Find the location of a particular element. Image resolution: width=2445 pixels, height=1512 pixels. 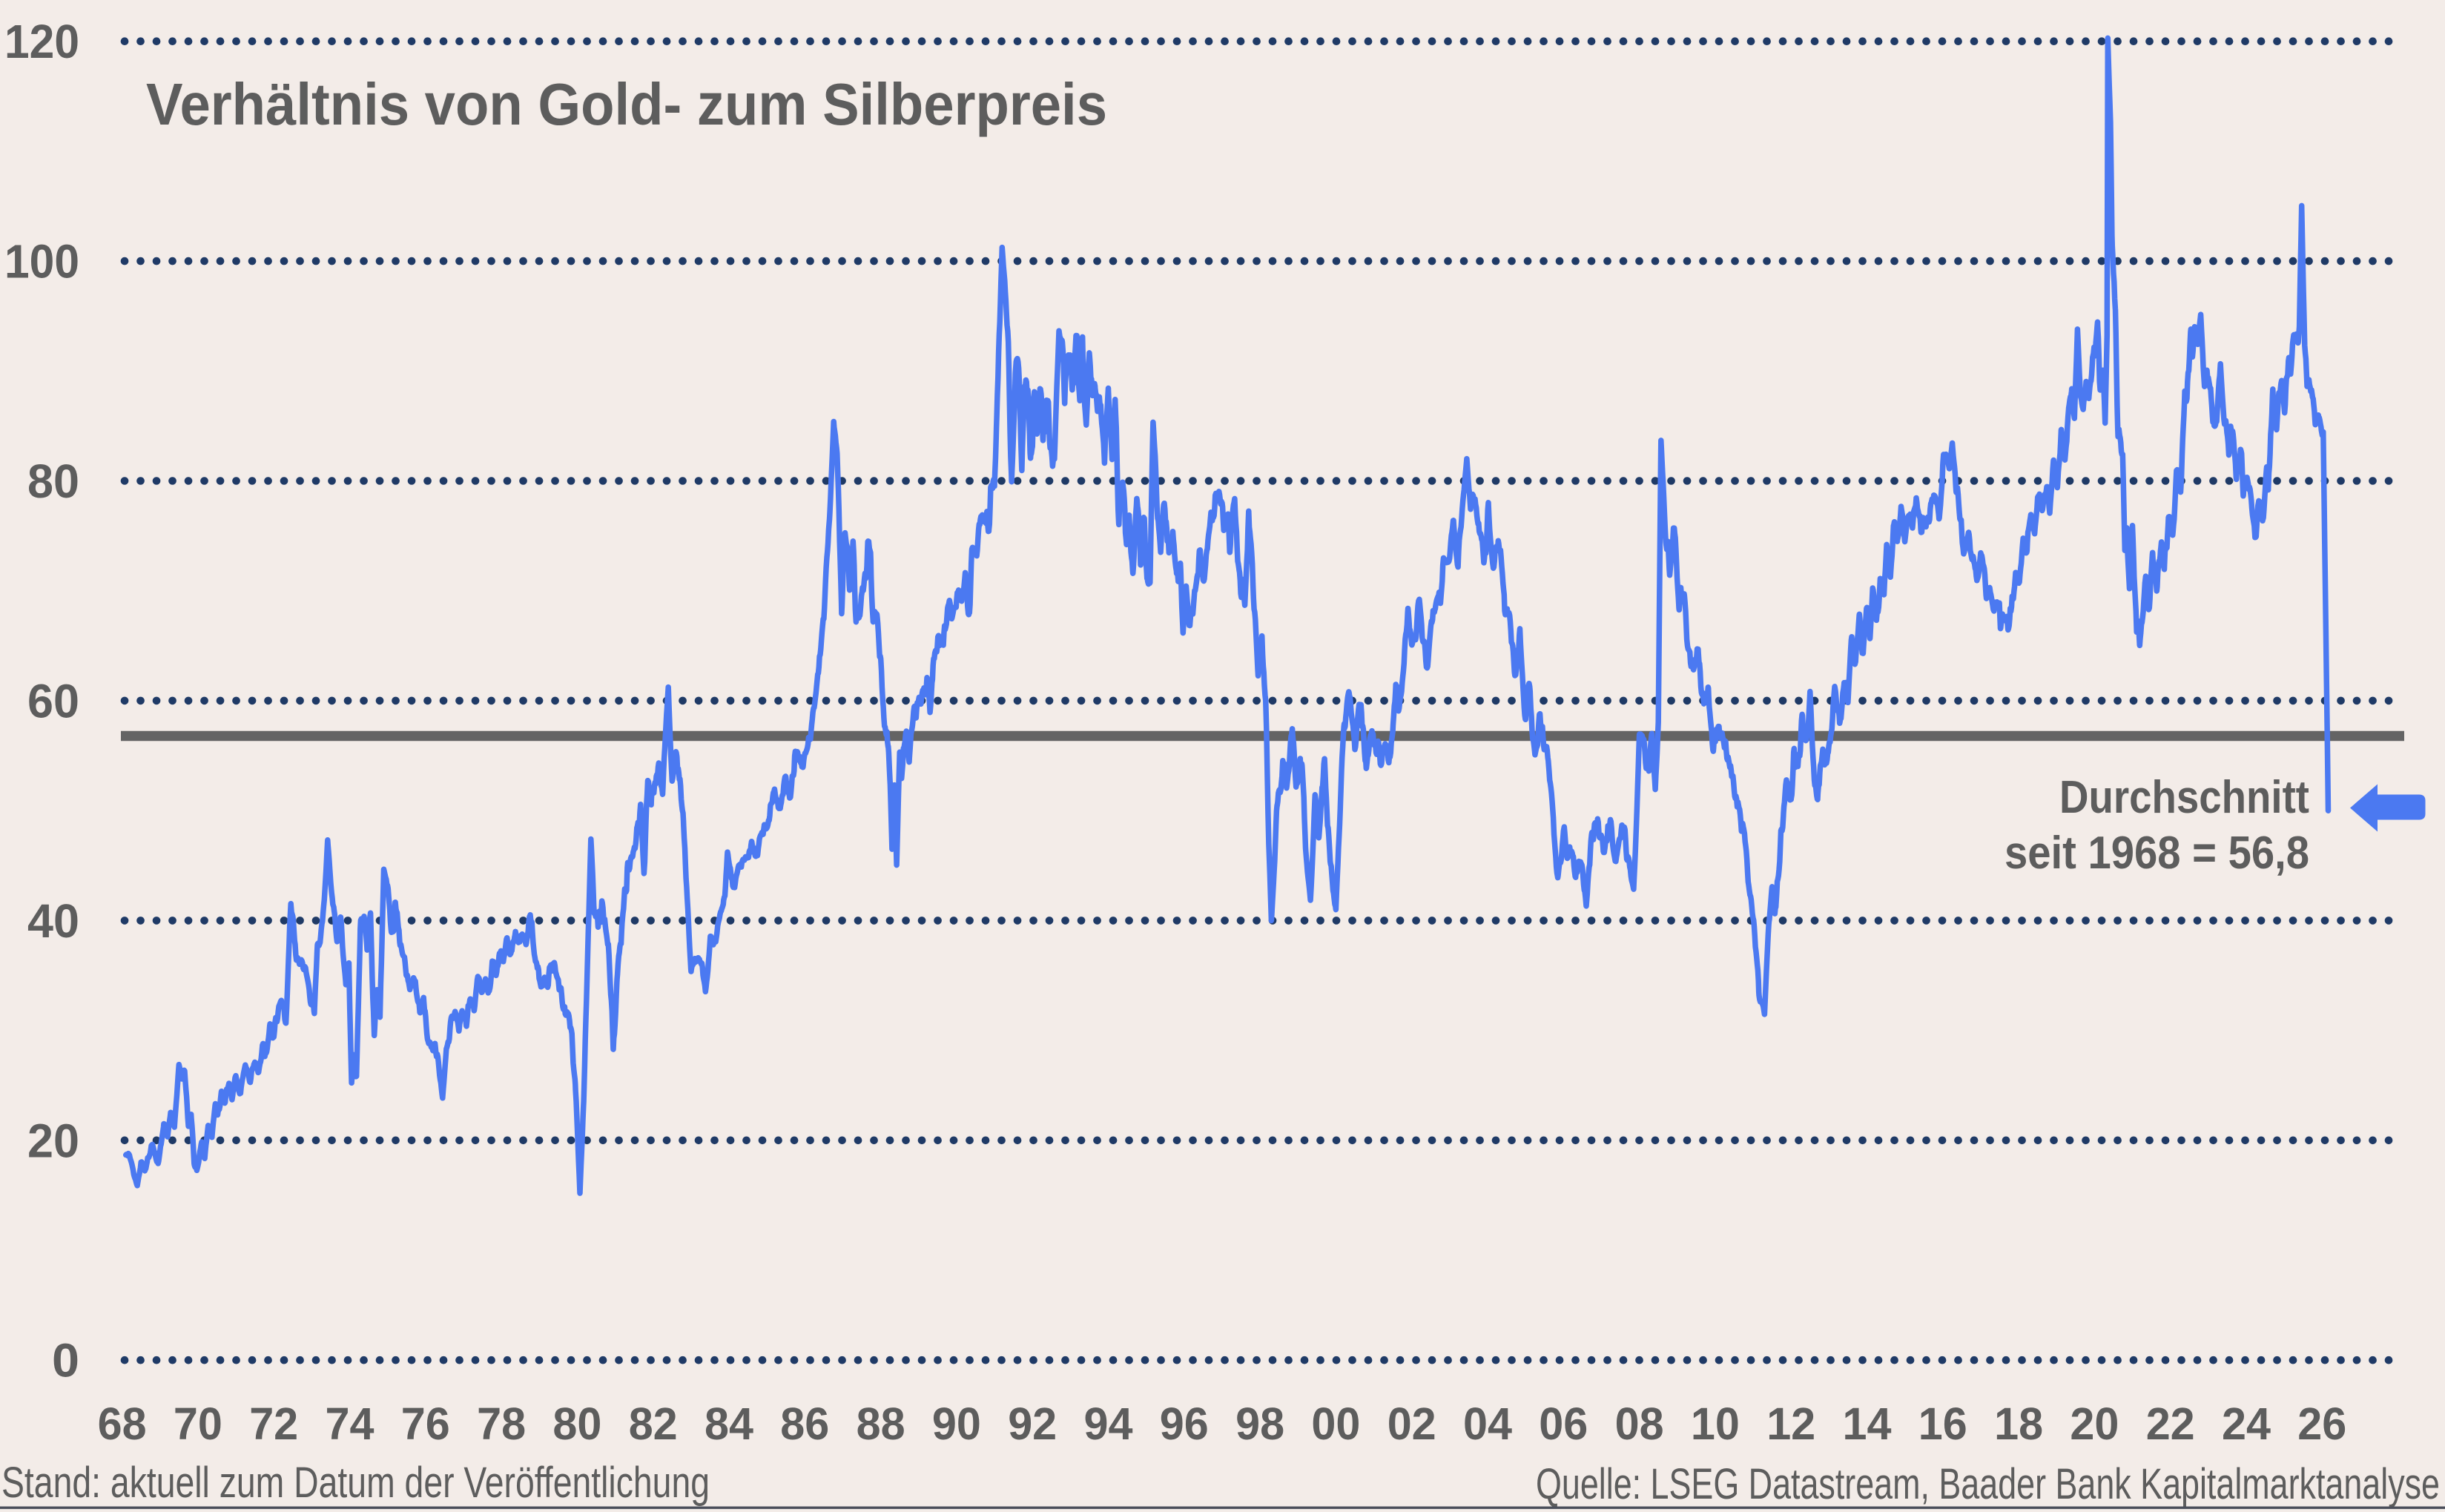

svg-text: 90 is located at coordinates (956, 1424).